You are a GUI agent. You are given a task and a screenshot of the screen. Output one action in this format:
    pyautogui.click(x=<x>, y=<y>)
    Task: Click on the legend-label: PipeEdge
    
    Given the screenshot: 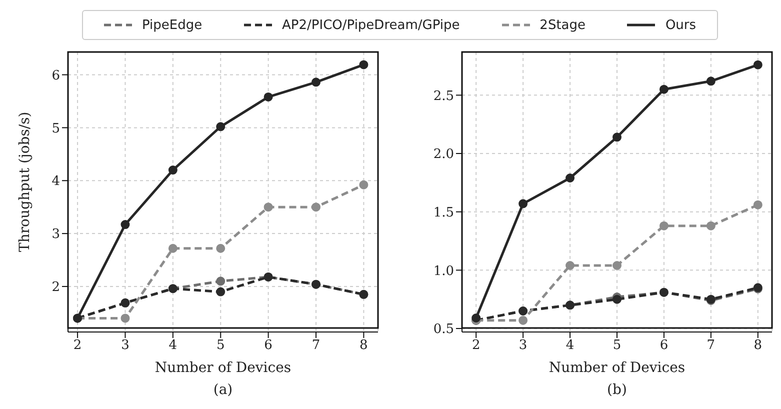 What is the action you would take?
    pyautogui.click(x=172, y=25)
    